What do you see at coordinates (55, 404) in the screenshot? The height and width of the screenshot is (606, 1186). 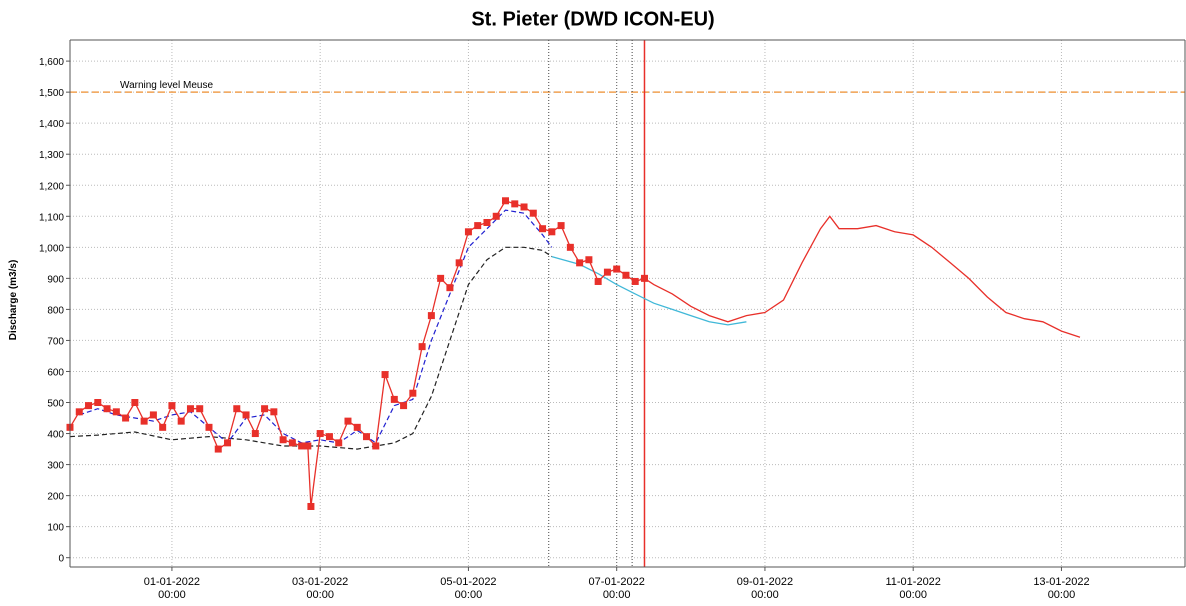 I see `y-tick-label: 500` at bounding box center [55, 404].